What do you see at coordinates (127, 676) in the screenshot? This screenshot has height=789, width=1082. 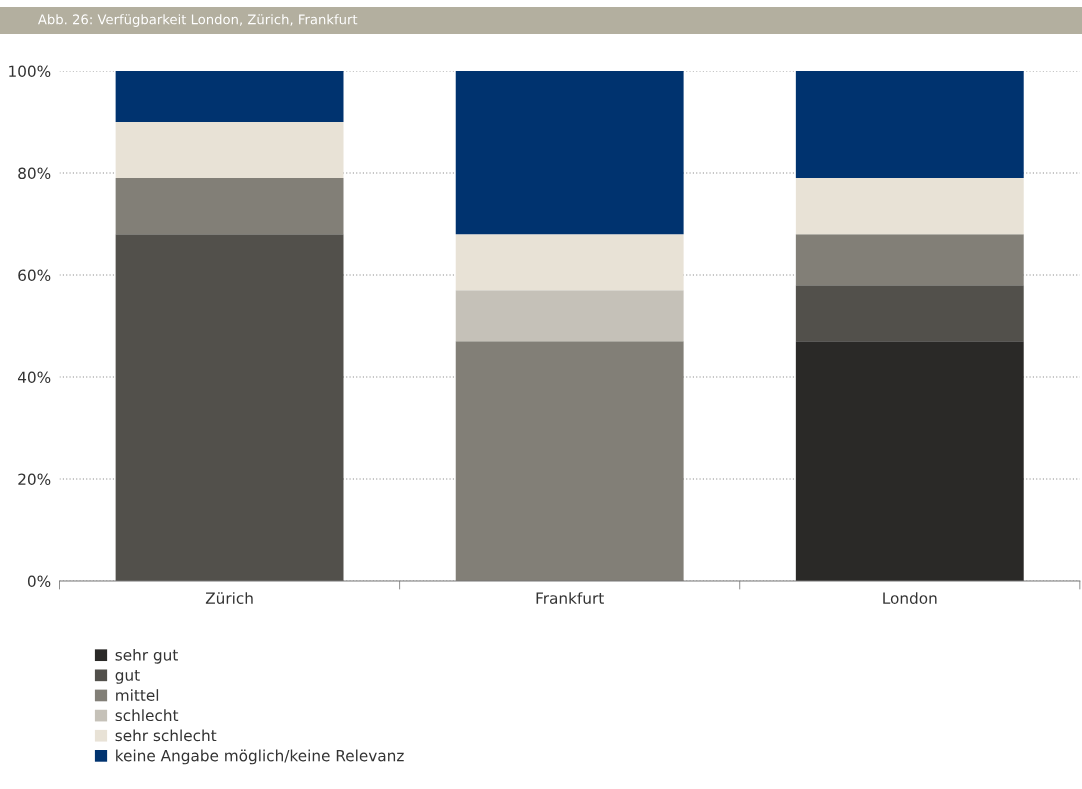 I see `legend-label: gut` at bounding box center [127, 676].